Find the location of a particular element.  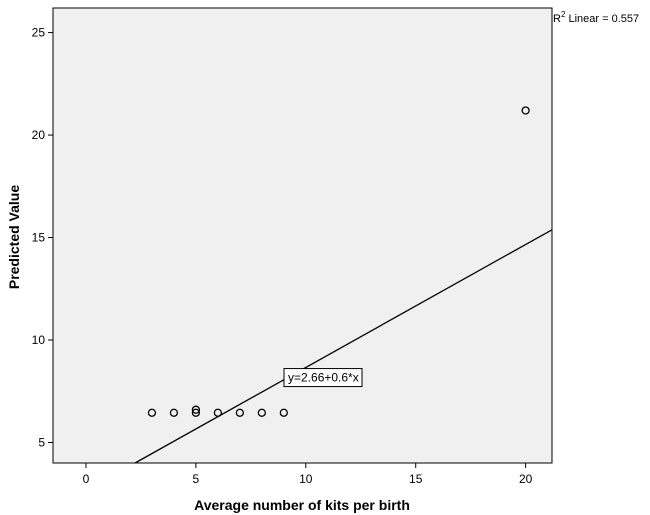

x-axis: 0 5 10 15 20 is located at coordinates (308, 474).